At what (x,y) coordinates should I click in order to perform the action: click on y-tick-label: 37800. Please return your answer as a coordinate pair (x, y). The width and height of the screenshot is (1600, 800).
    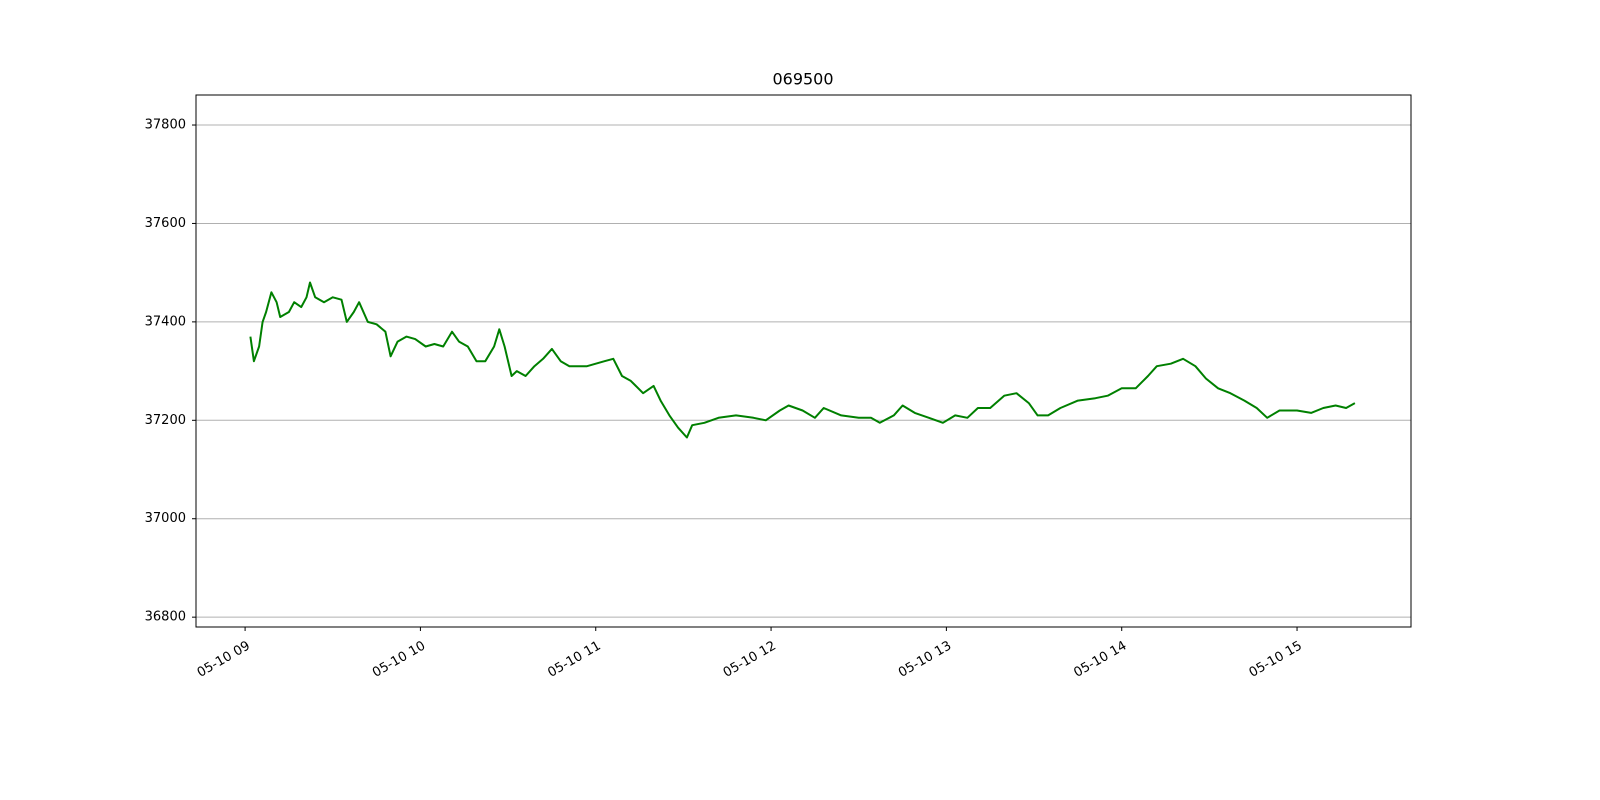
    Looking at the image, I should click on (165, 125).